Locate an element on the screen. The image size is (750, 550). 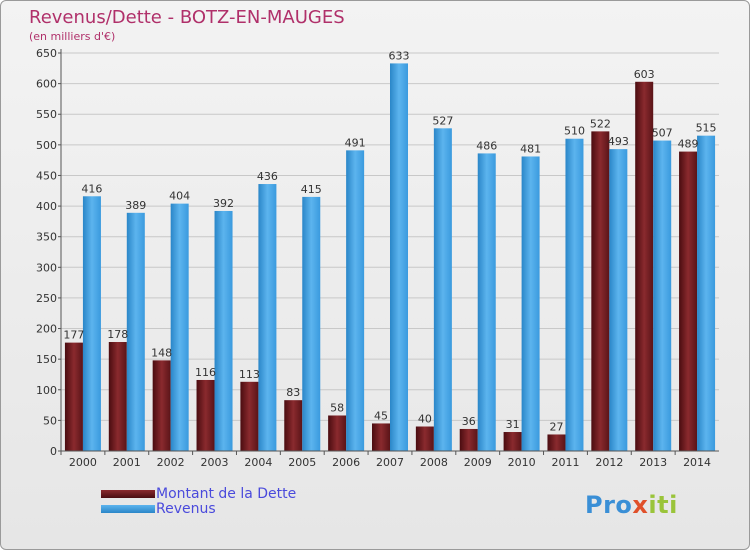
x-tick-label: 2006 is located at coordinates (346, 462).